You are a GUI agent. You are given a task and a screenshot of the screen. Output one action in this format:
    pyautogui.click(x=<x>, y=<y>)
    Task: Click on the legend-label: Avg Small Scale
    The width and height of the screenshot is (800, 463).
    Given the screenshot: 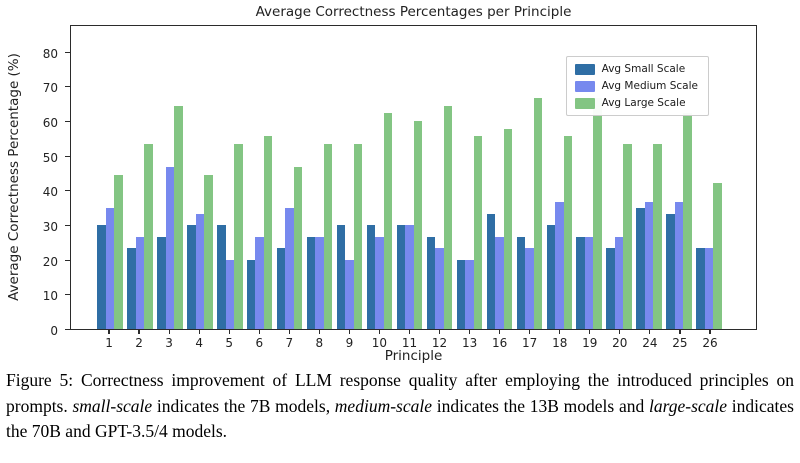 What is the action you would take?
    pyautogui.click(x=643, y=69)
    